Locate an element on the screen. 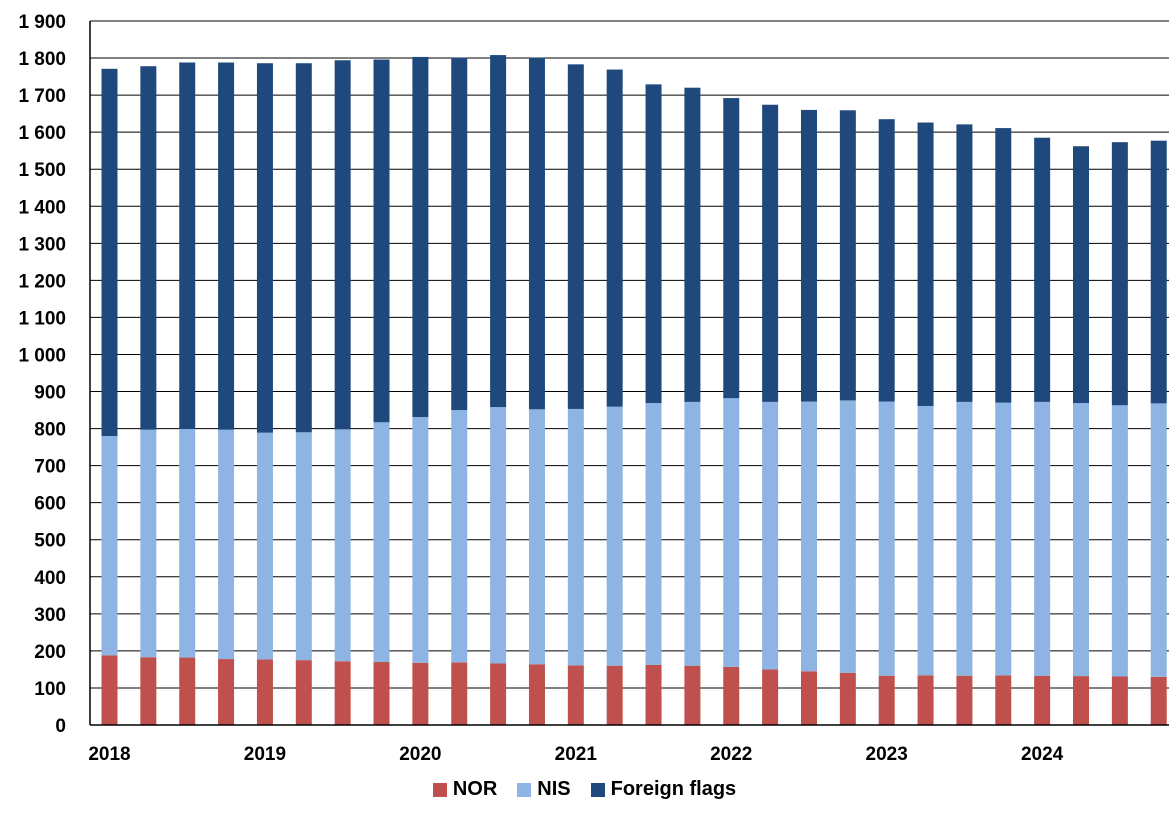 This screenshot has width=1169, height=832. x-tick-label: 2020 is located at coordinates (420, 754).